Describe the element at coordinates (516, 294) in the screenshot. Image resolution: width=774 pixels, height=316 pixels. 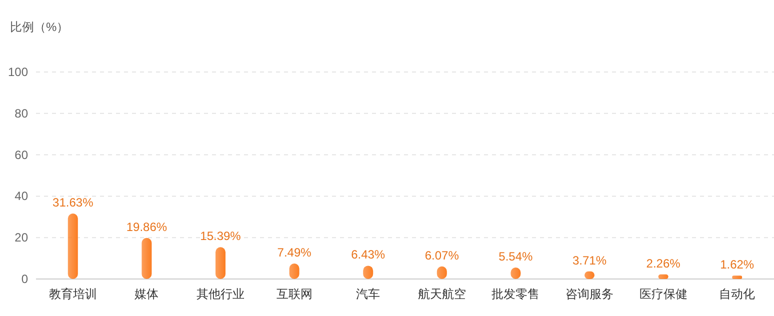
I see `x-tick-label: 批发零售` at that location.